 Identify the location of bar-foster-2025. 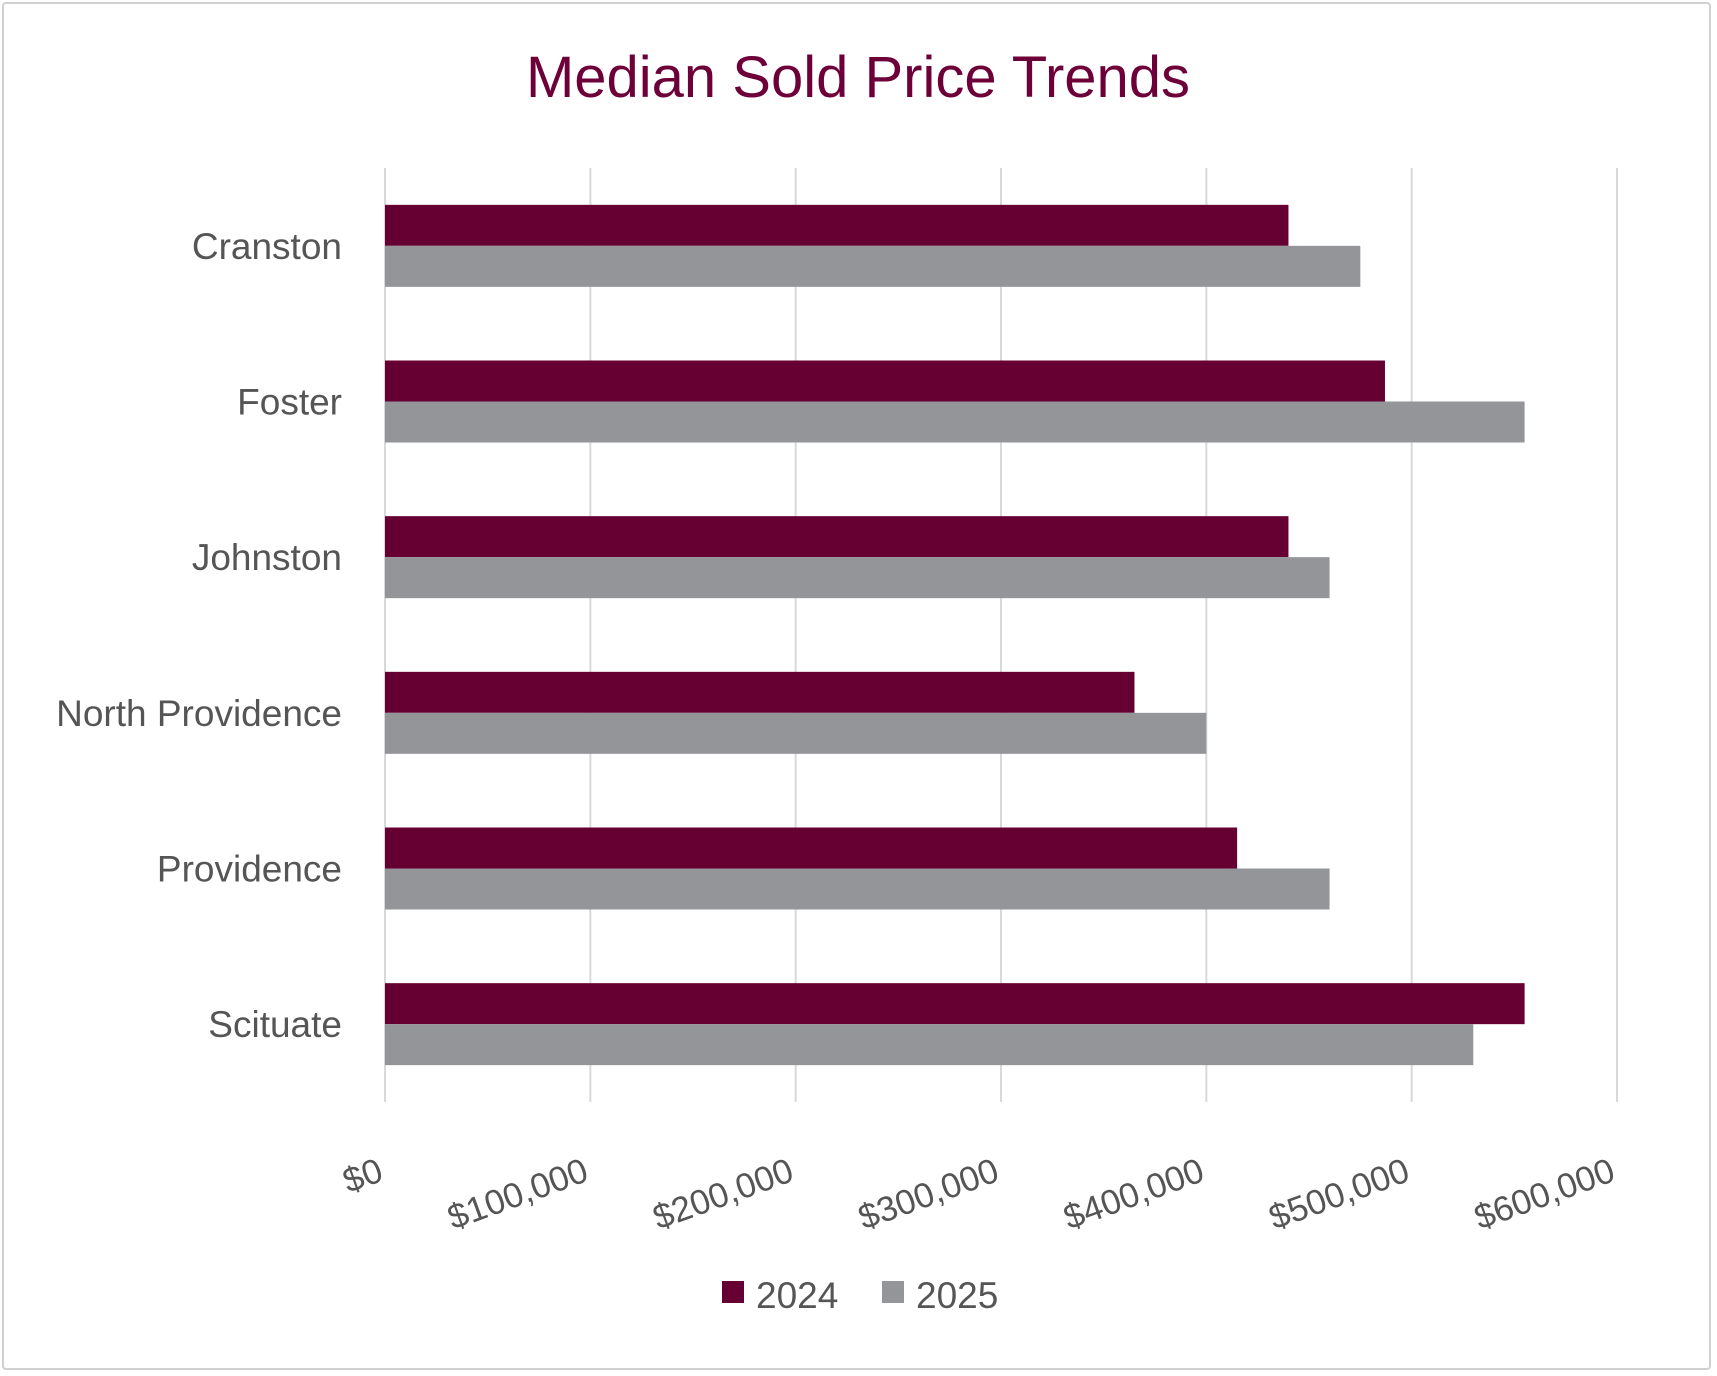
(955, 422).